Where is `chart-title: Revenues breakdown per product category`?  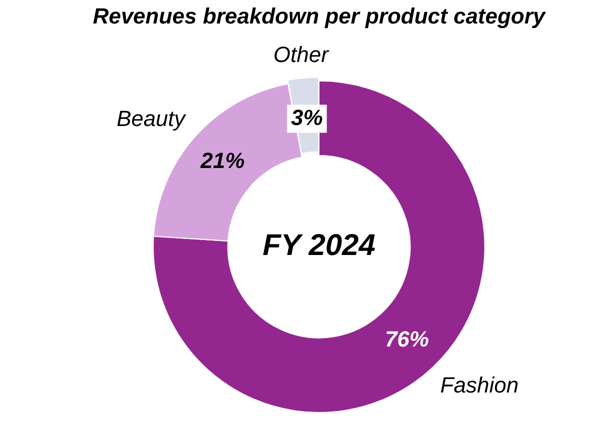
chart-title: Revenues breakdown per product category is located at coordinates (319, 15).